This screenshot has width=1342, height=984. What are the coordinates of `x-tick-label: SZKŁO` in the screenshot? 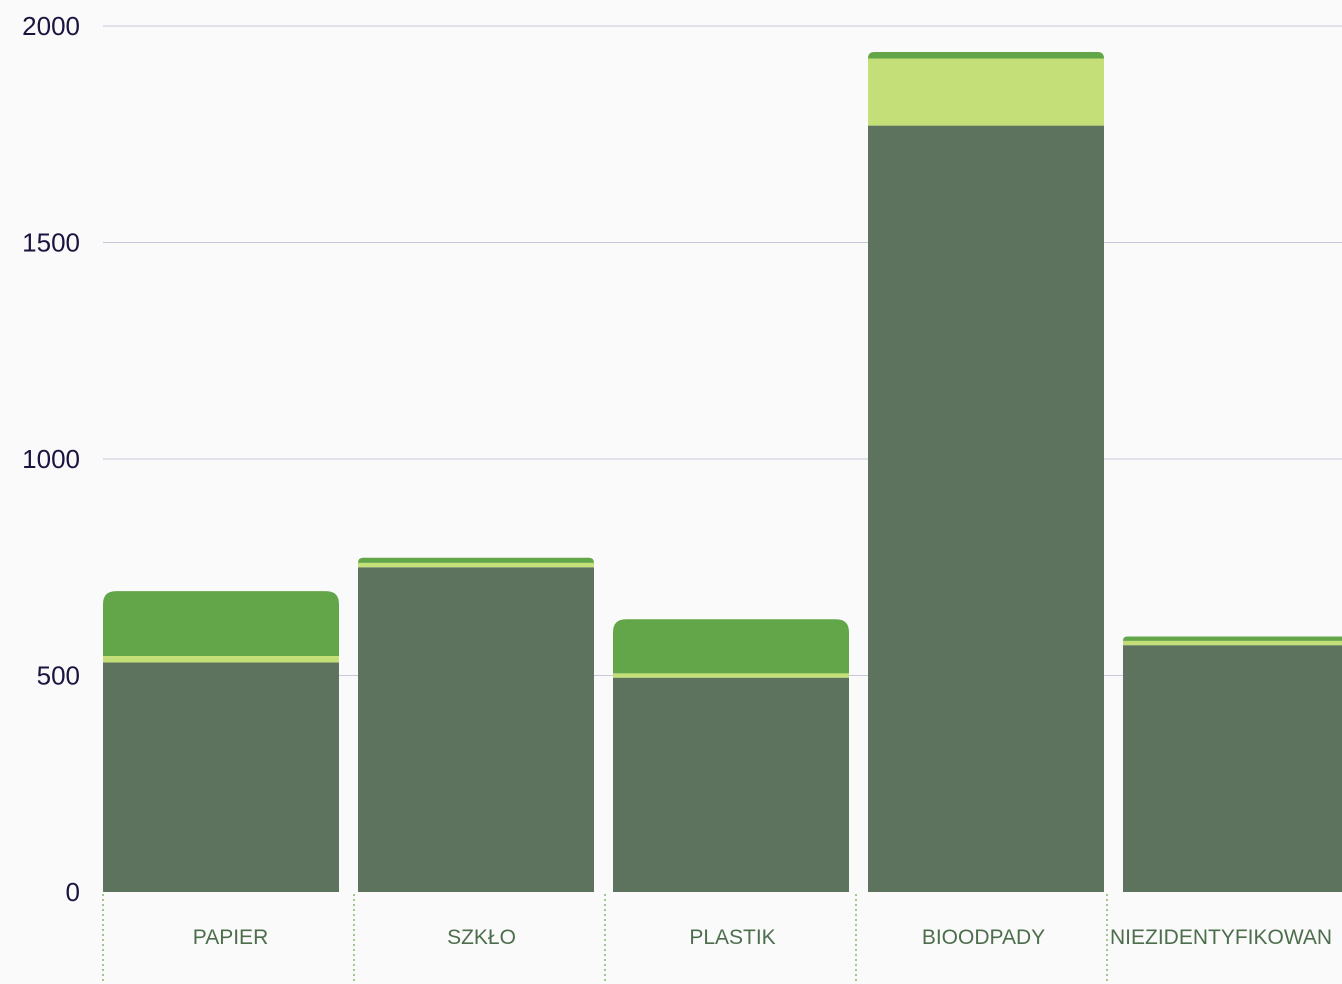 It's located at (481, 937).